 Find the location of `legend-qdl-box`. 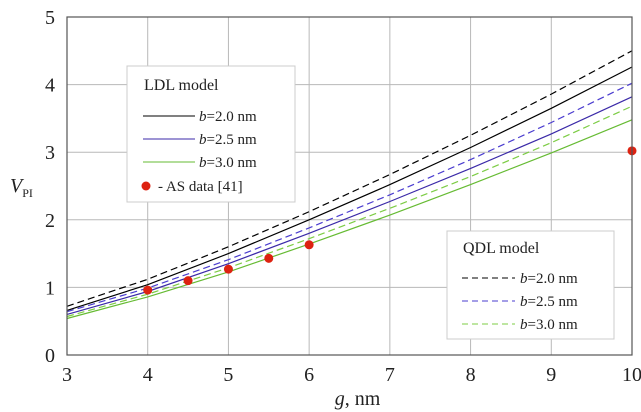

legend-qdl-box is located at coordinates (530, 285).